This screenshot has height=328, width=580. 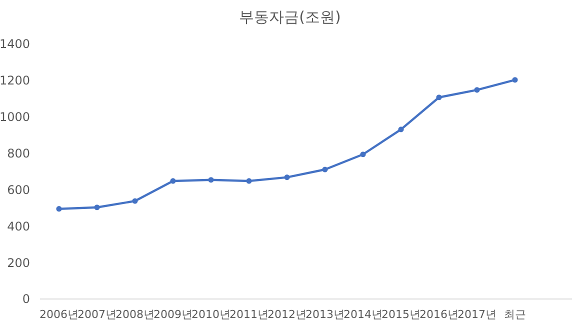 I want to click on y-tick-label: 0, so click(x=26, y=299).